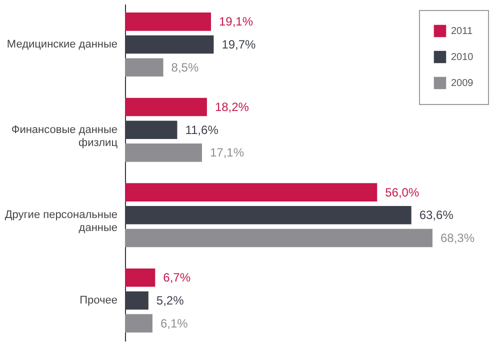 This screenshot has height=345, width=498. What do you see at coordinates (462, 57) in the screenshot?
I see `legend-label: 2010` at bounding box center [462, 57].